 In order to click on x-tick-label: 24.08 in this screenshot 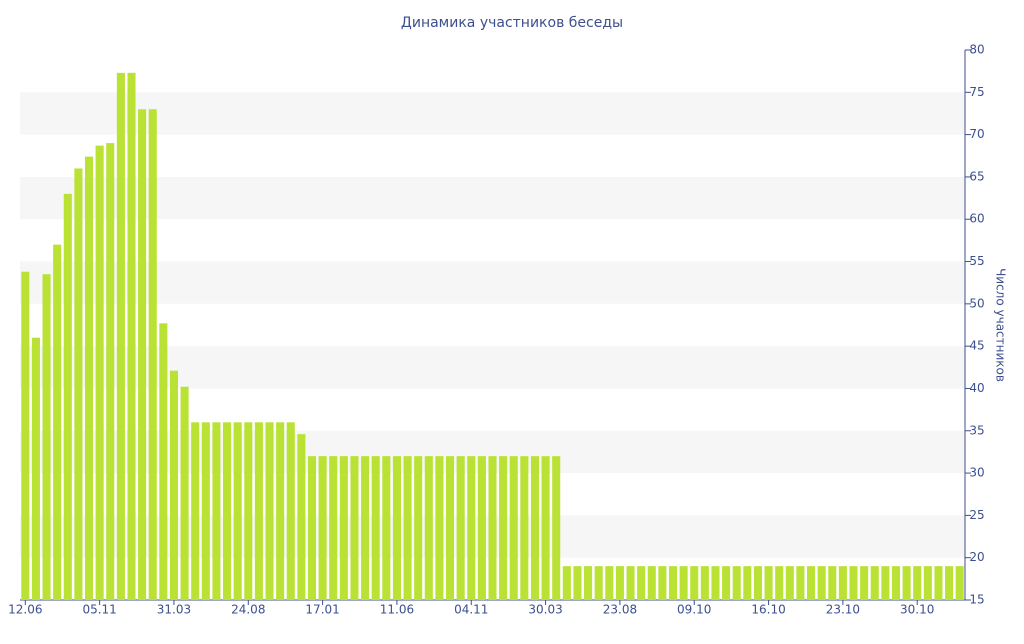, I will do `click(248, 610)`.